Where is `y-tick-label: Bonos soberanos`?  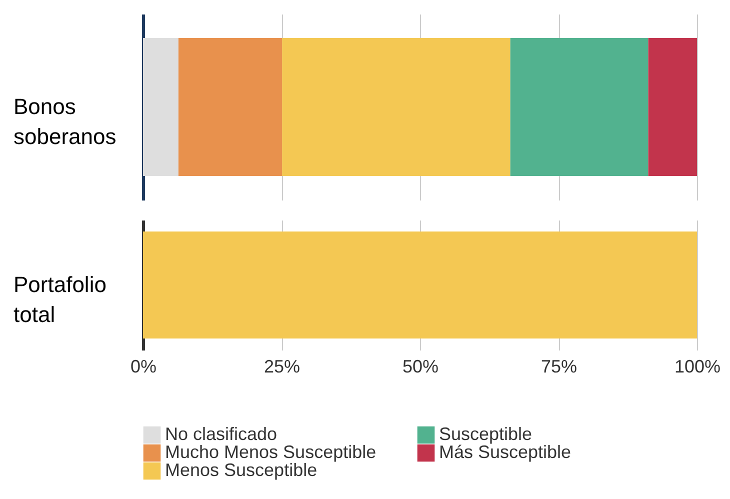
y-tick-label: Bonos soberanos is located at coordinates (65, 121).